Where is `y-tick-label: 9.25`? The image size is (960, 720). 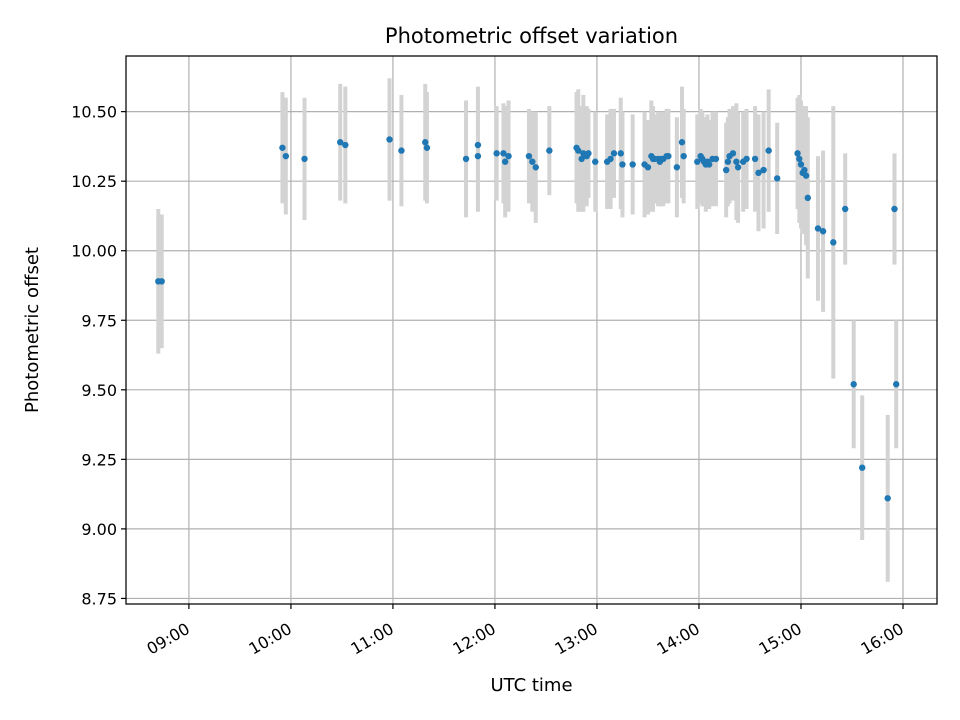
y-tick-label: 9.25 is located at coordinates (99, 459).